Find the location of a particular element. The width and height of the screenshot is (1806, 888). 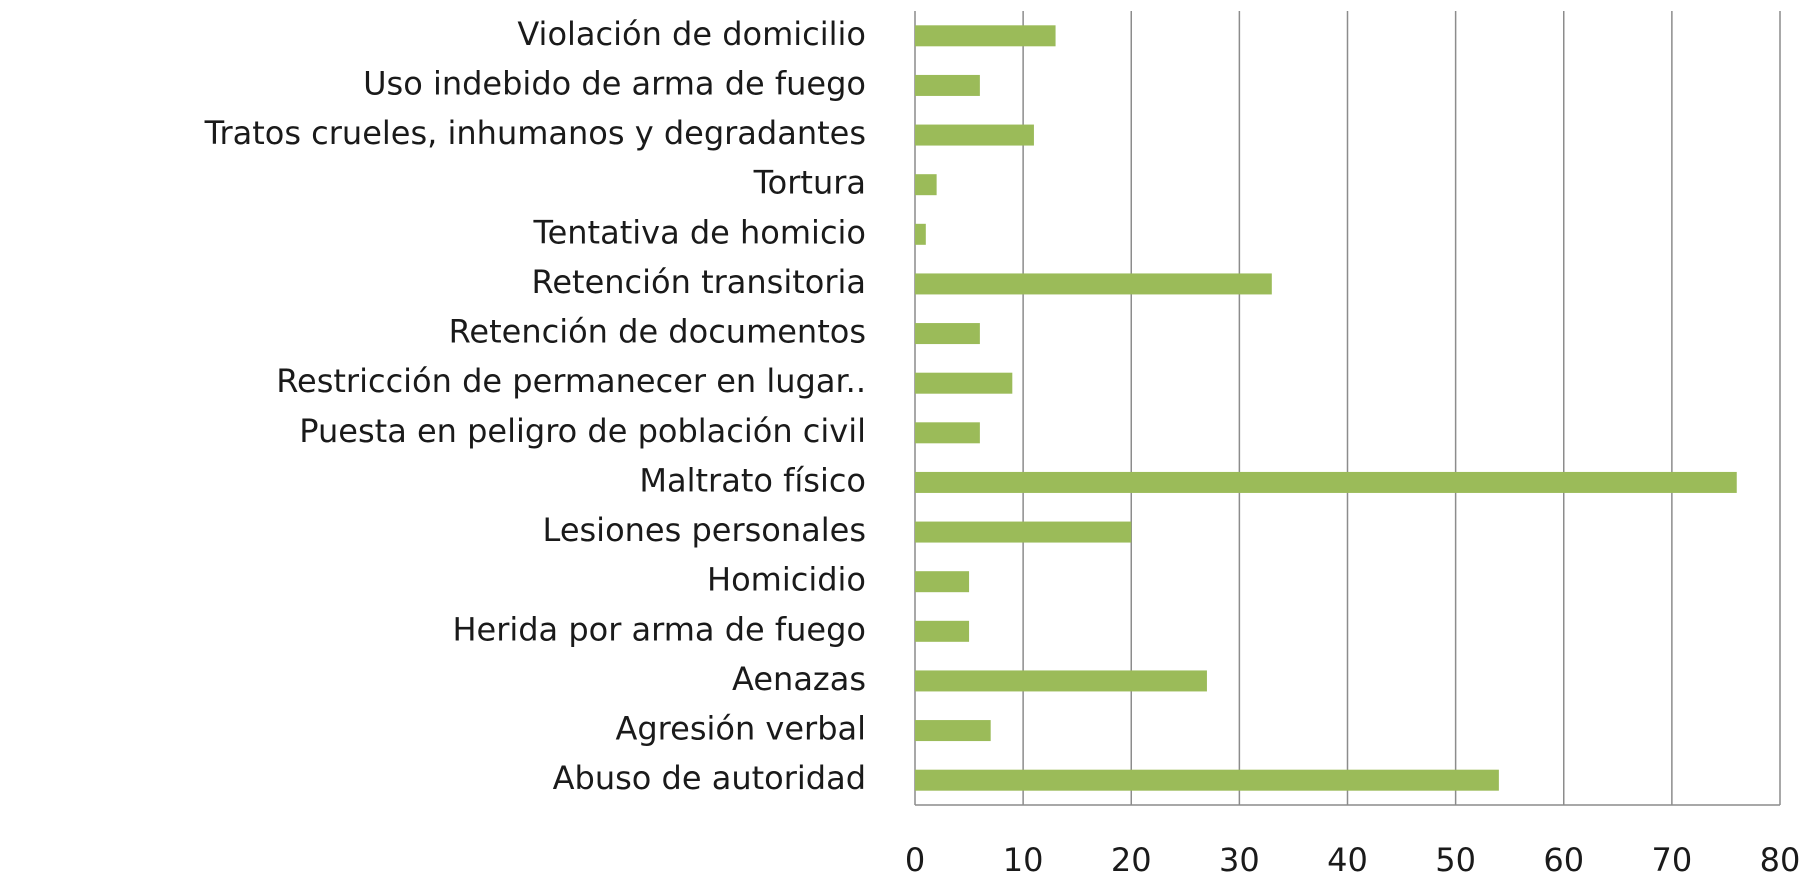

x-tick-label: 0 is located at coordinates (915, 860).